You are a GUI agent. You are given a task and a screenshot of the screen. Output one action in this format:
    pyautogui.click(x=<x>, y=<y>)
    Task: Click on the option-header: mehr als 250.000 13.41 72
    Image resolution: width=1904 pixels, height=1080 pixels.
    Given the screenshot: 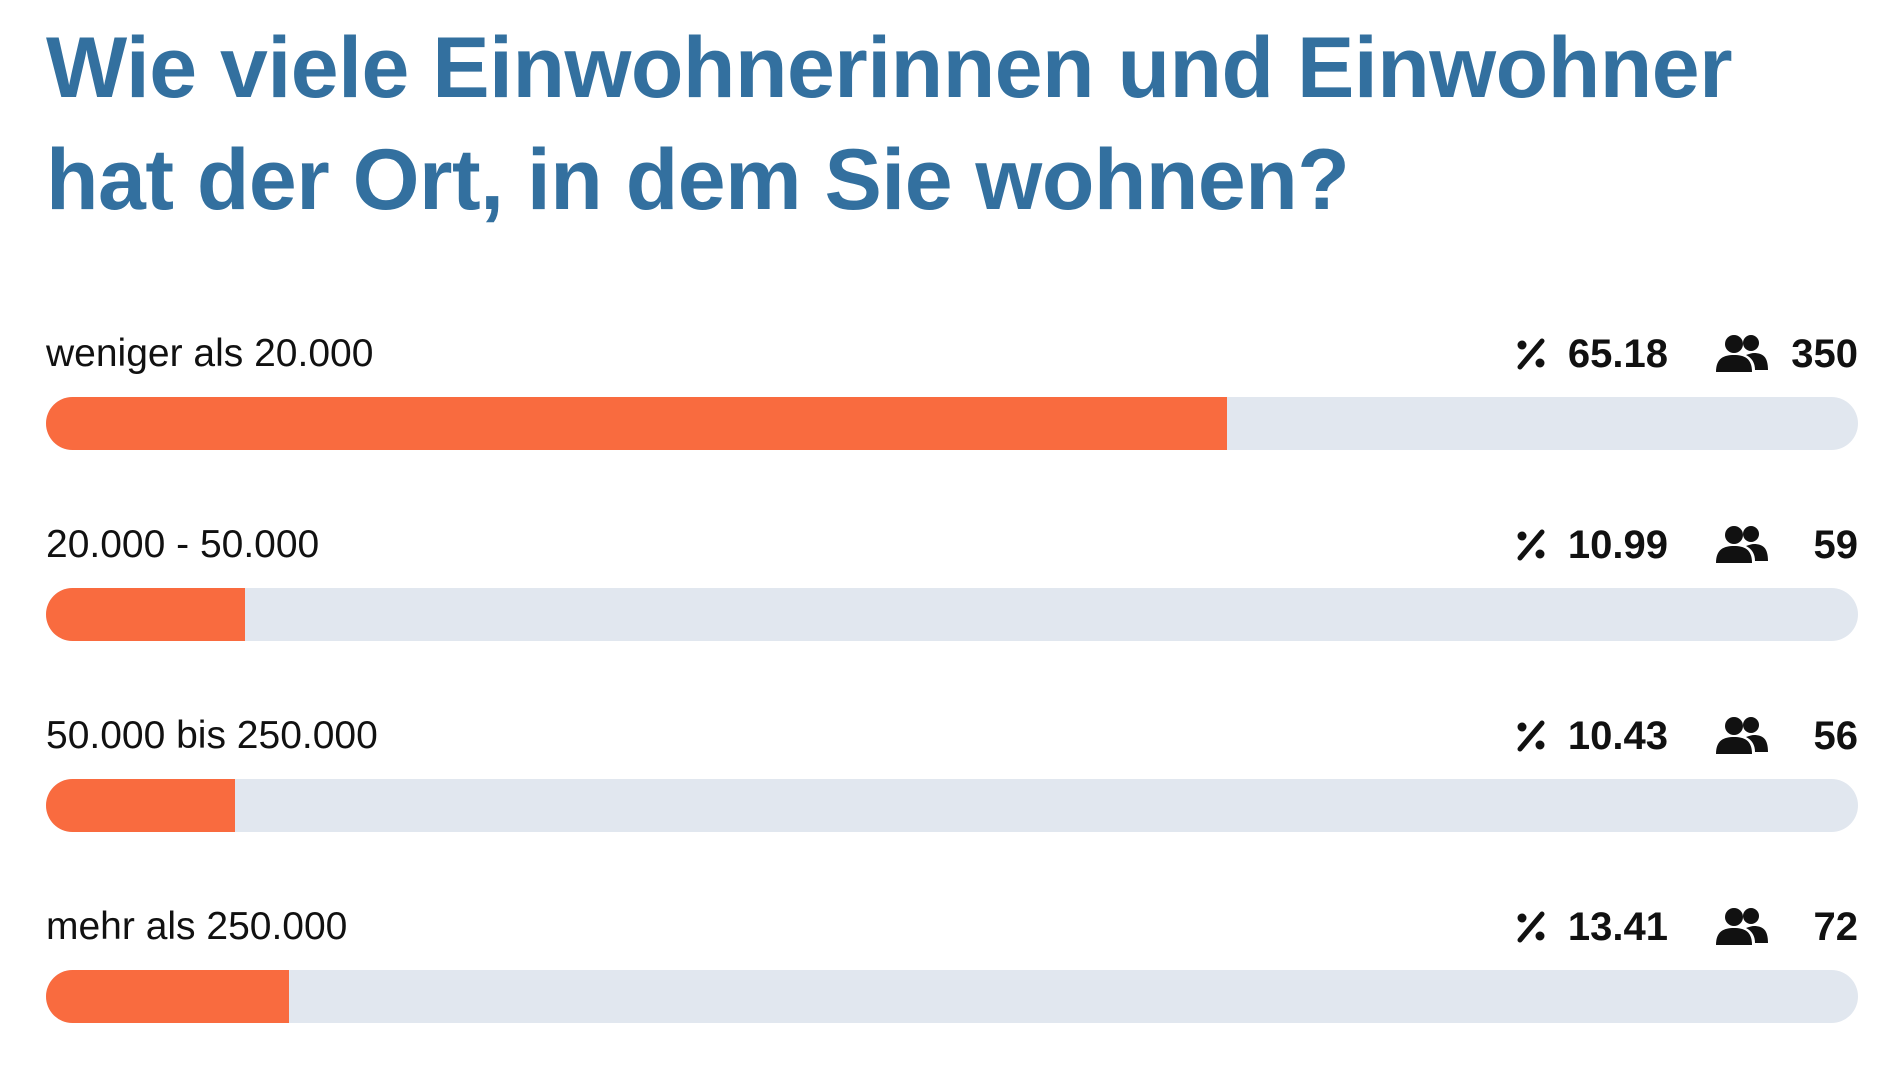 What is the action you would take?
    pyautogui.click(x=952, y=927)
    